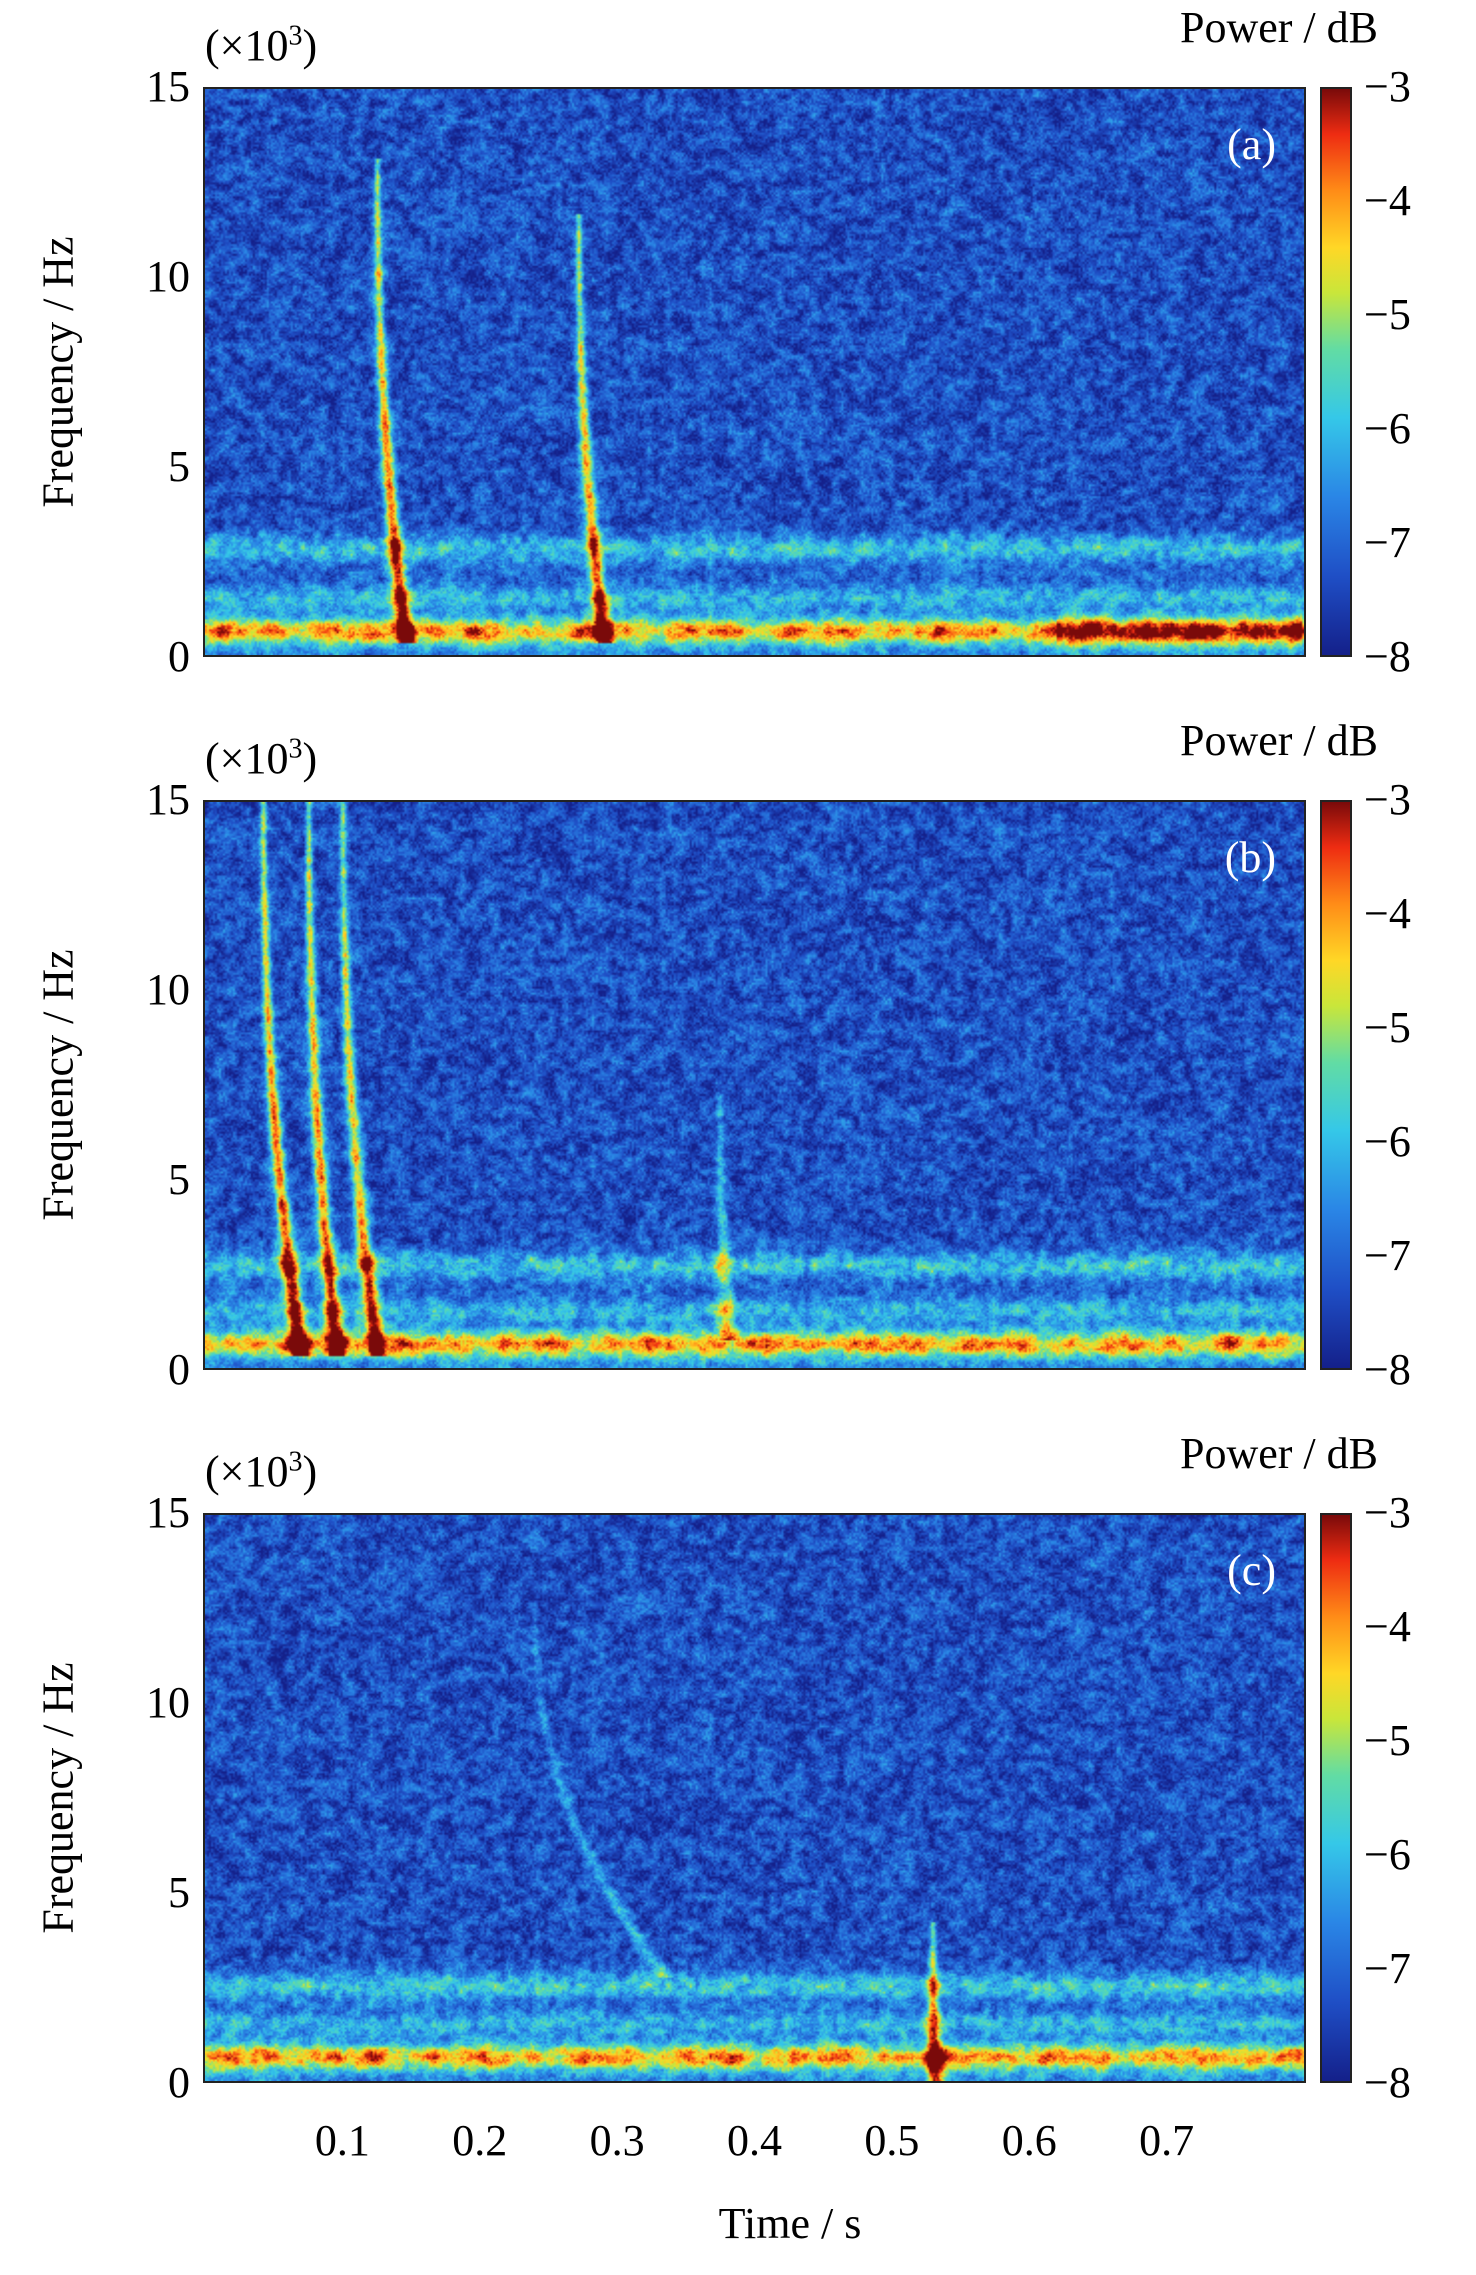 The height and width of the screenshot is (2275, 1476). I want to click on panel-label: (c), so click(1251, 1570).